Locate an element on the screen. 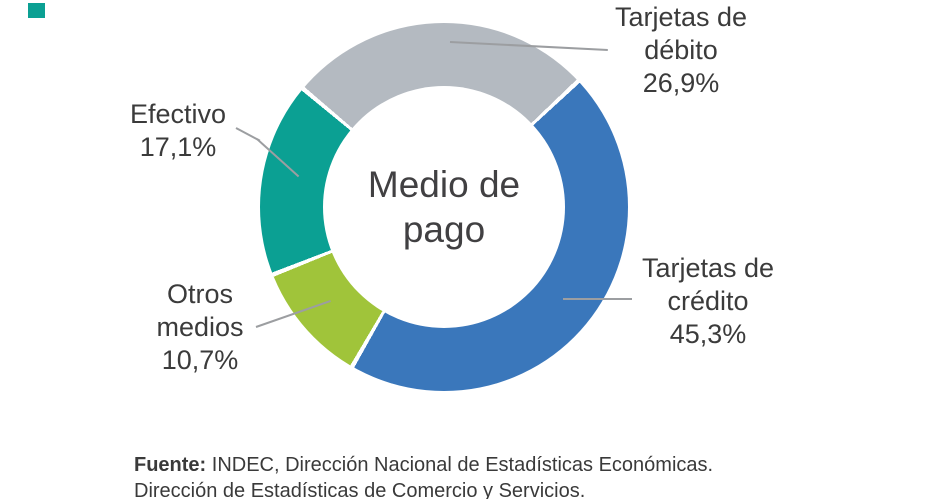  label-otros-line2: medios is located at coordinates (200, 327).